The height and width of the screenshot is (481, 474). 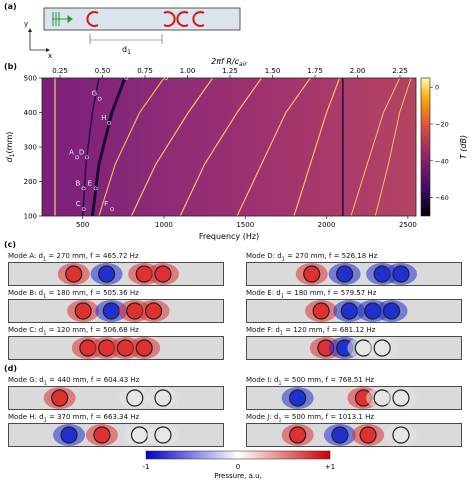 What do you see at coordinates (50, 55) in the screenshot?
I see `x-axis-label: x` at bounding box center [50, 55].